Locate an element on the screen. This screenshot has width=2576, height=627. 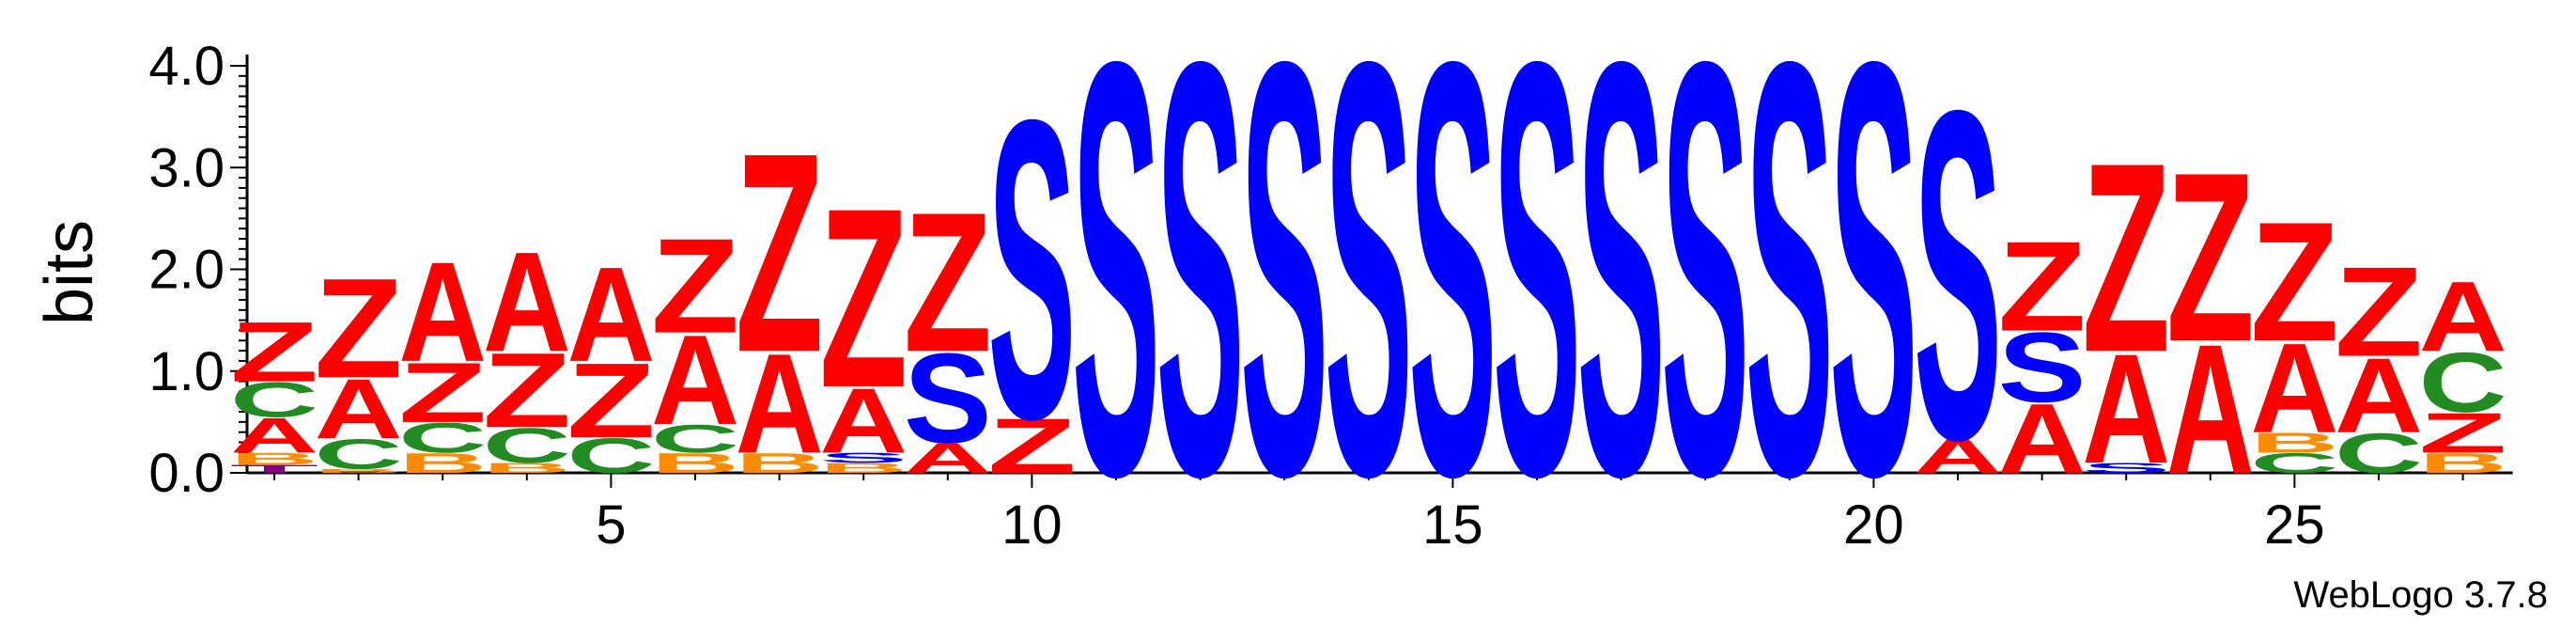
logo-stack: BAZ is located at coordinates (780, 288).